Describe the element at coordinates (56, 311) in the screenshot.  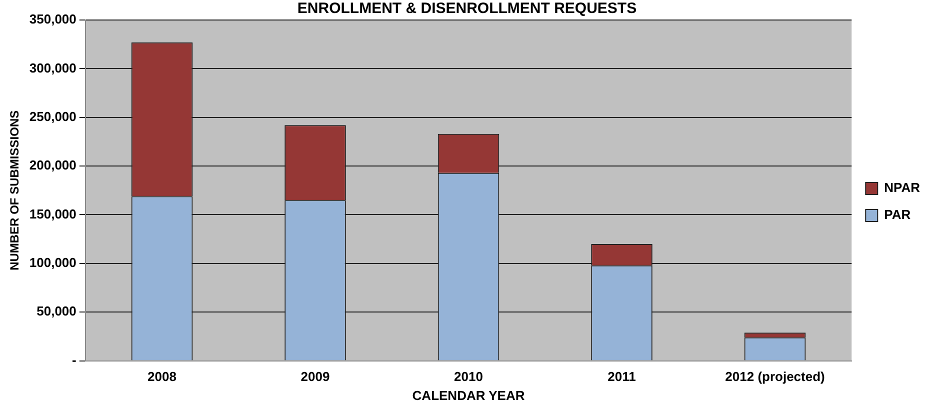
I see `y-tick-label: 50,000` at that location.